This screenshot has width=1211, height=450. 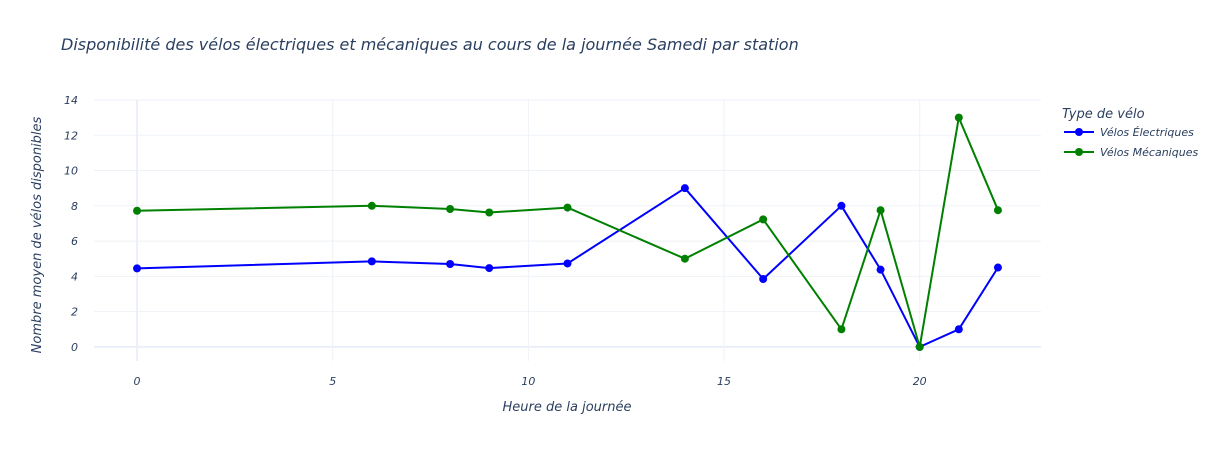 I want to click on legend-items: Vélos Électriques Vélos Mécaniques, so click(x=1131, y=142).